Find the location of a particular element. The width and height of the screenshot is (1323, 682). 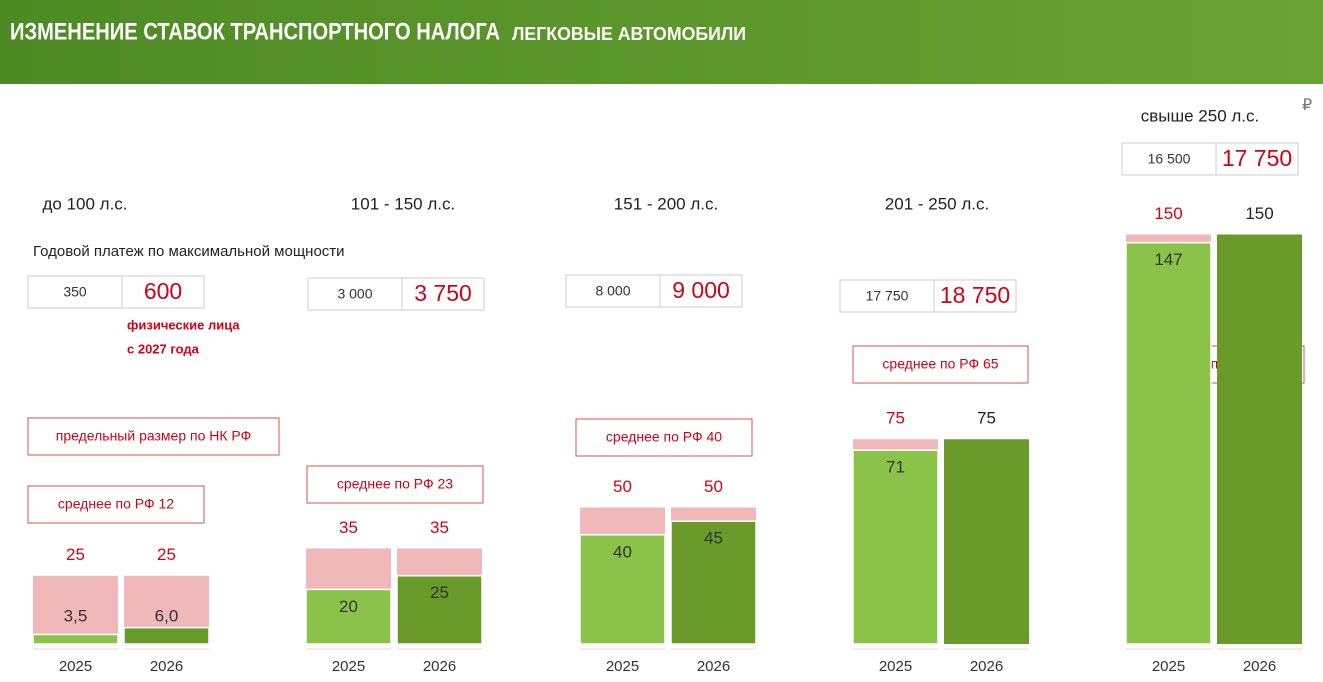

note: с 2027 года is located at coordinates (163, 348).